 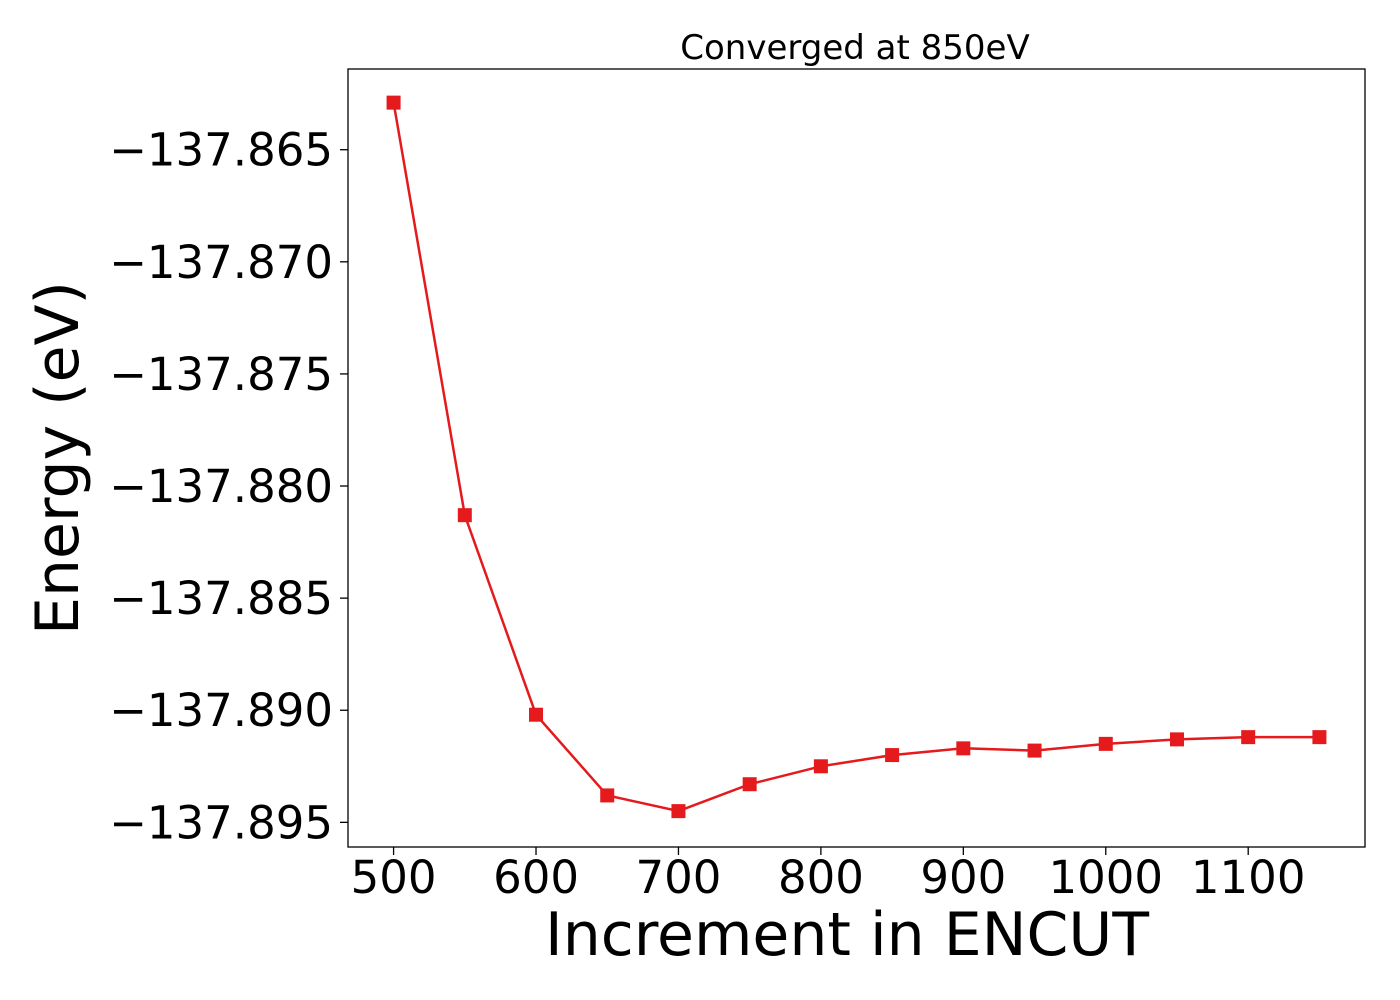 What do you see at coordinates (221, 150) in the screenshot?
I see `y-tick-label: −137.865` at bounding box center [221, 150].